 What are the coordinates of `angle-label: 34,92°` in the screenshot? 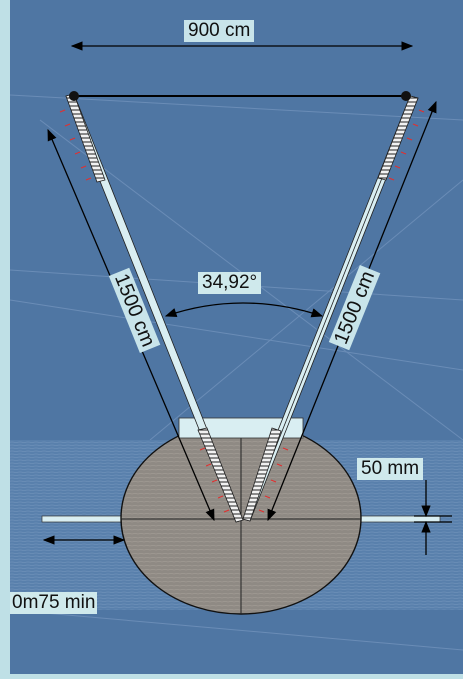 It's located at (230, 283).